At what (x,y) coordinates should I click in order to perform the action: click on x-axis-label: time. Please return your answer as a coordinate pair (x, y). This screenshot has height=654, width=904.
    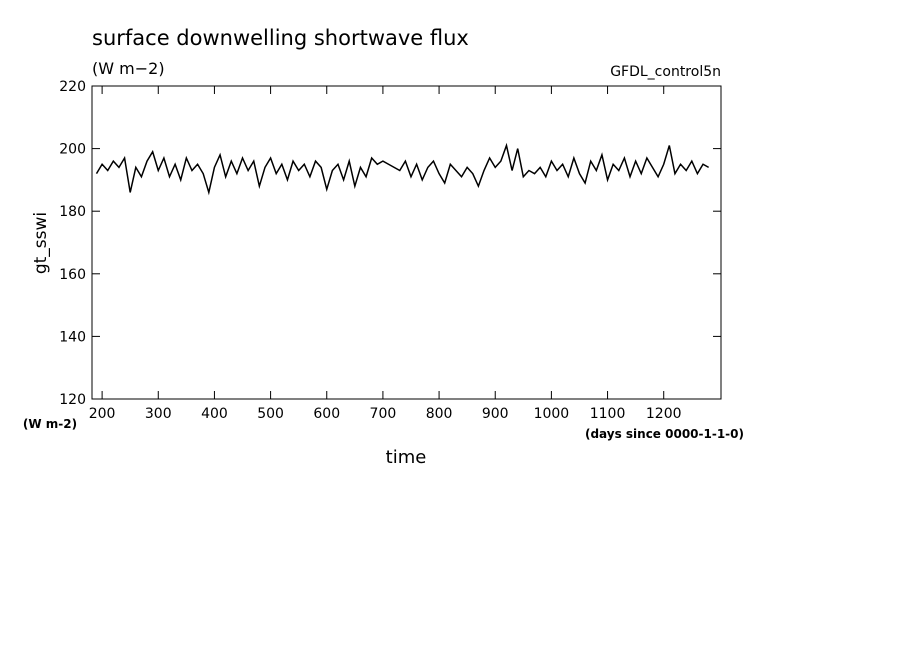
    Looking at the image, I should click on (406, 457).